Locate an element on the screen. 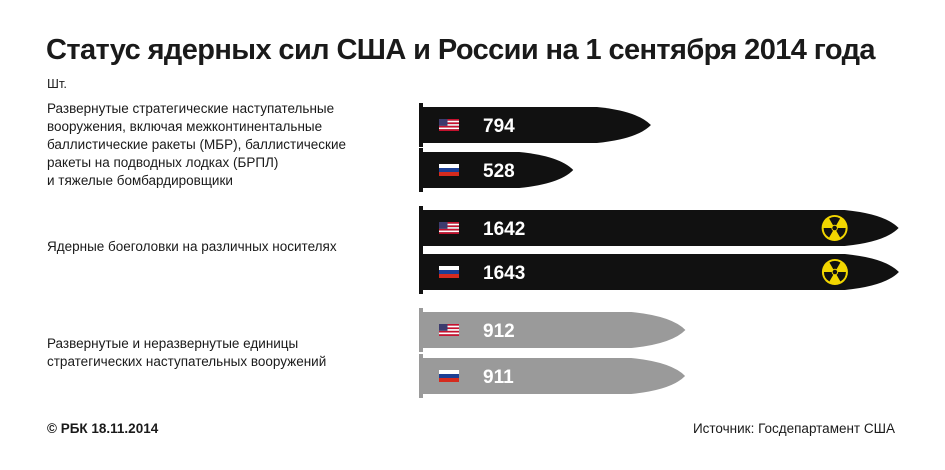 The image size is (945, 470). category-label-line: вооружения, включая межконтинентальные is located at coordinates (185, 126).